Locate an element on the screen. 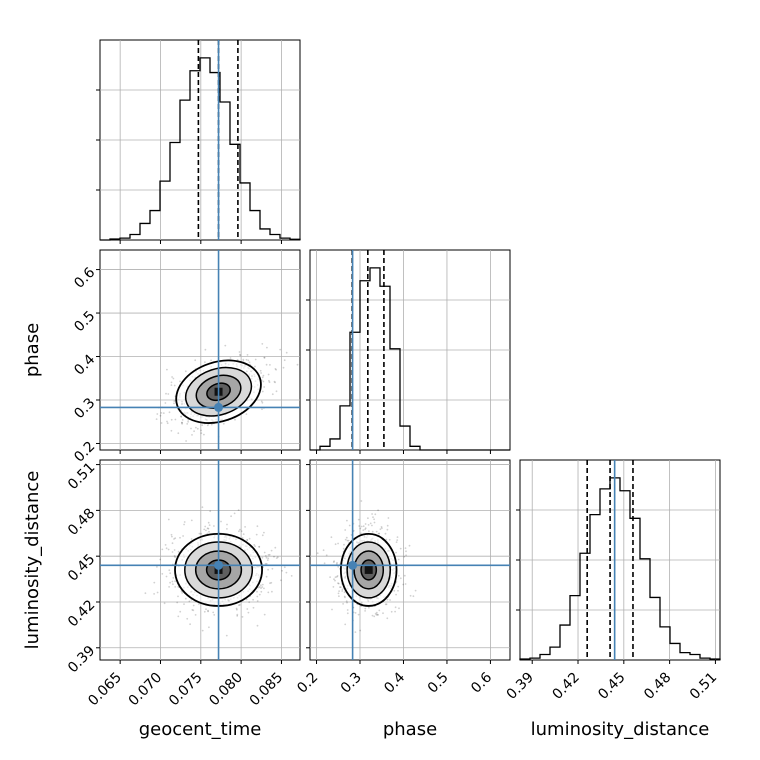 This screenshot has height=760, width=760. panel-distance-vs-geocent-time is located at coordinates (200, 560).